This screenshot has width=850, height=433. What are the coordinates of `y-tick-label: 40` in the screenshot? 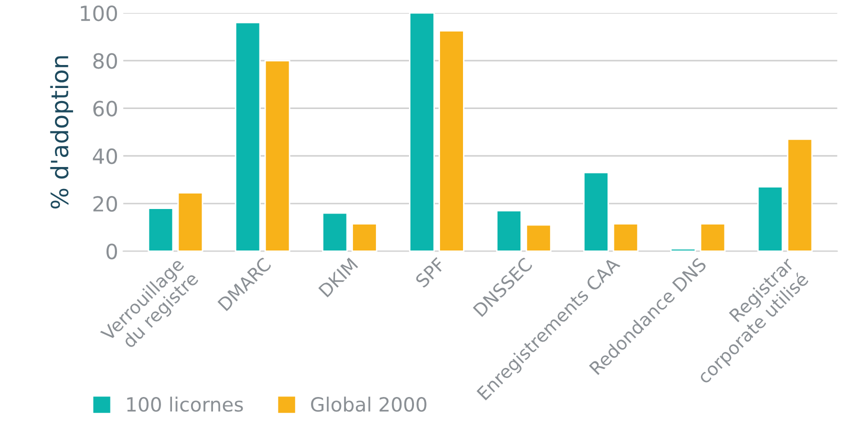 It's located at (105, 156).